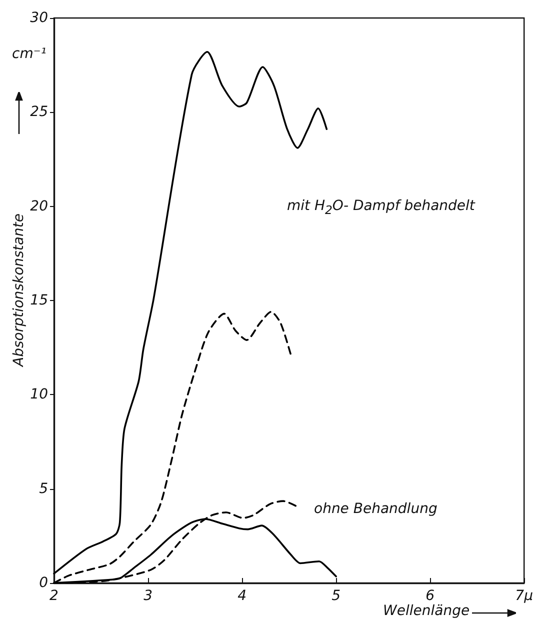  What do you see at coordinates (430, 596) in the screenshot?
I see `x-tick-label: 6` at bounding box center [430, 596].